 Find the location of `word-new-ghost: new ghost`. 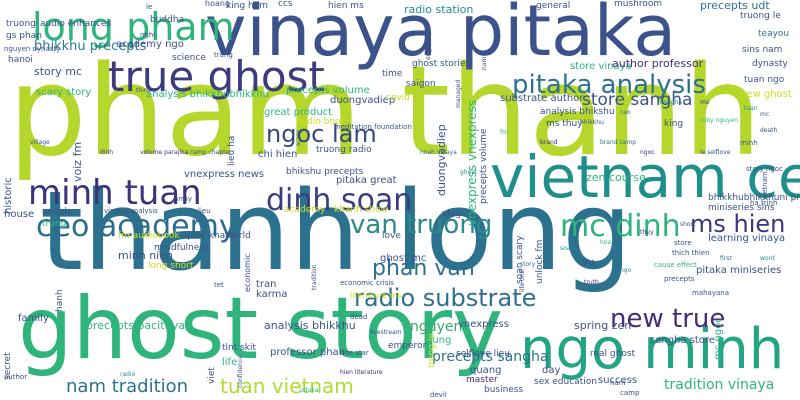

word-new-ghost: new ghost is located at coordinates (766, 94).